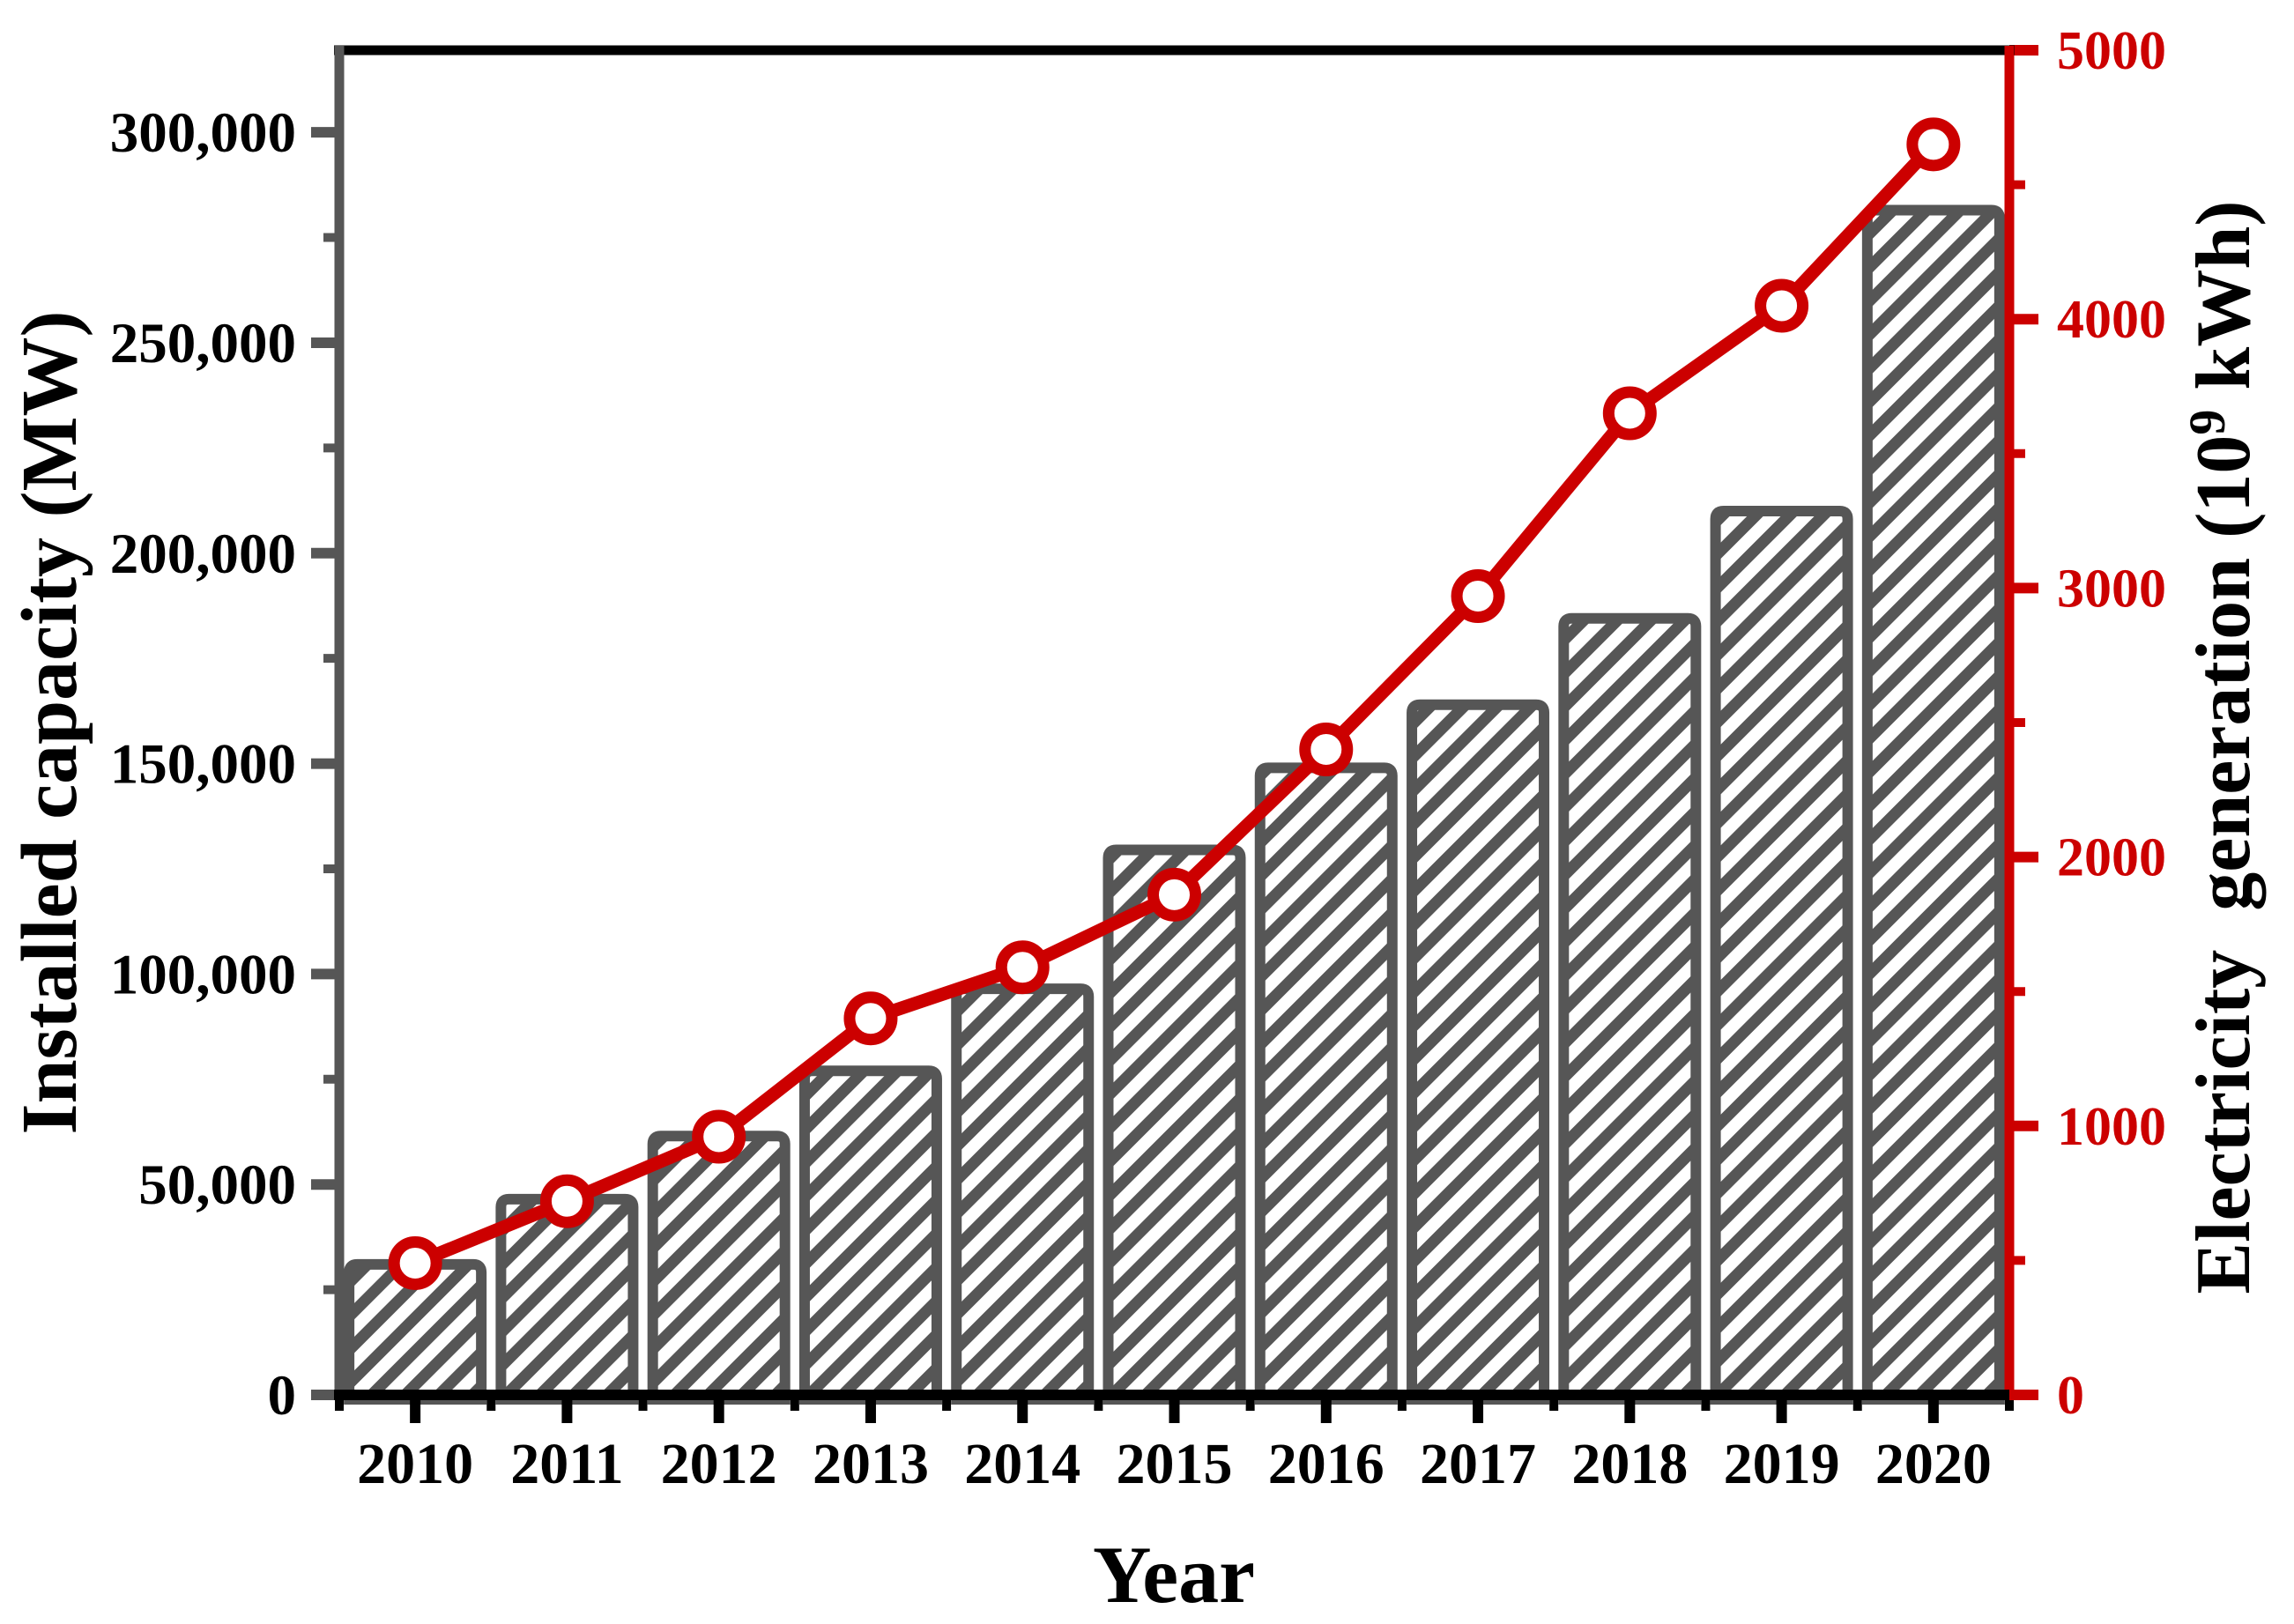  I want to click on x-axis-tick-label: 2010, so click(415, 1464).